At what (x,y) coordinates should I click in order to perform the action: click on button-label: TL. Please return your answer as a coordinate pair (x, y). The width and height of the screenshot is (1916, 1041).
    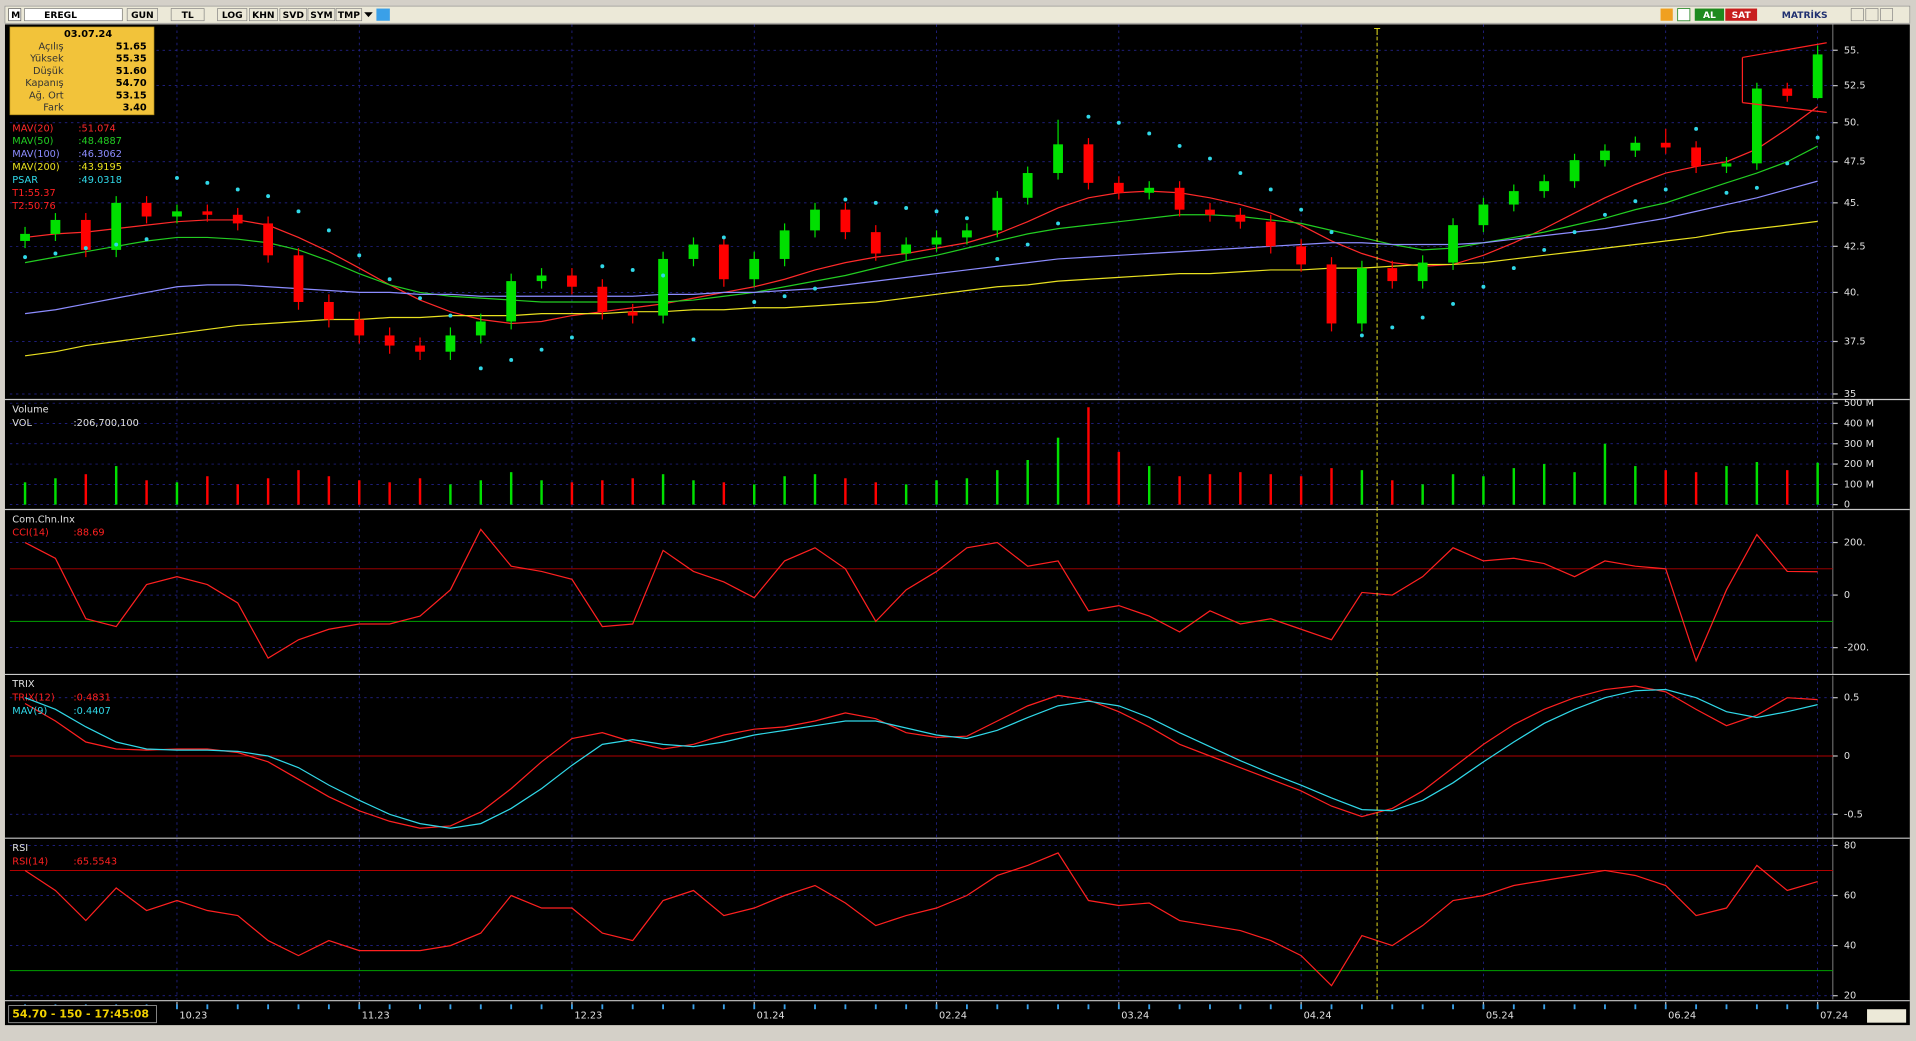
    Looking at the image, I should click on (188, 15).